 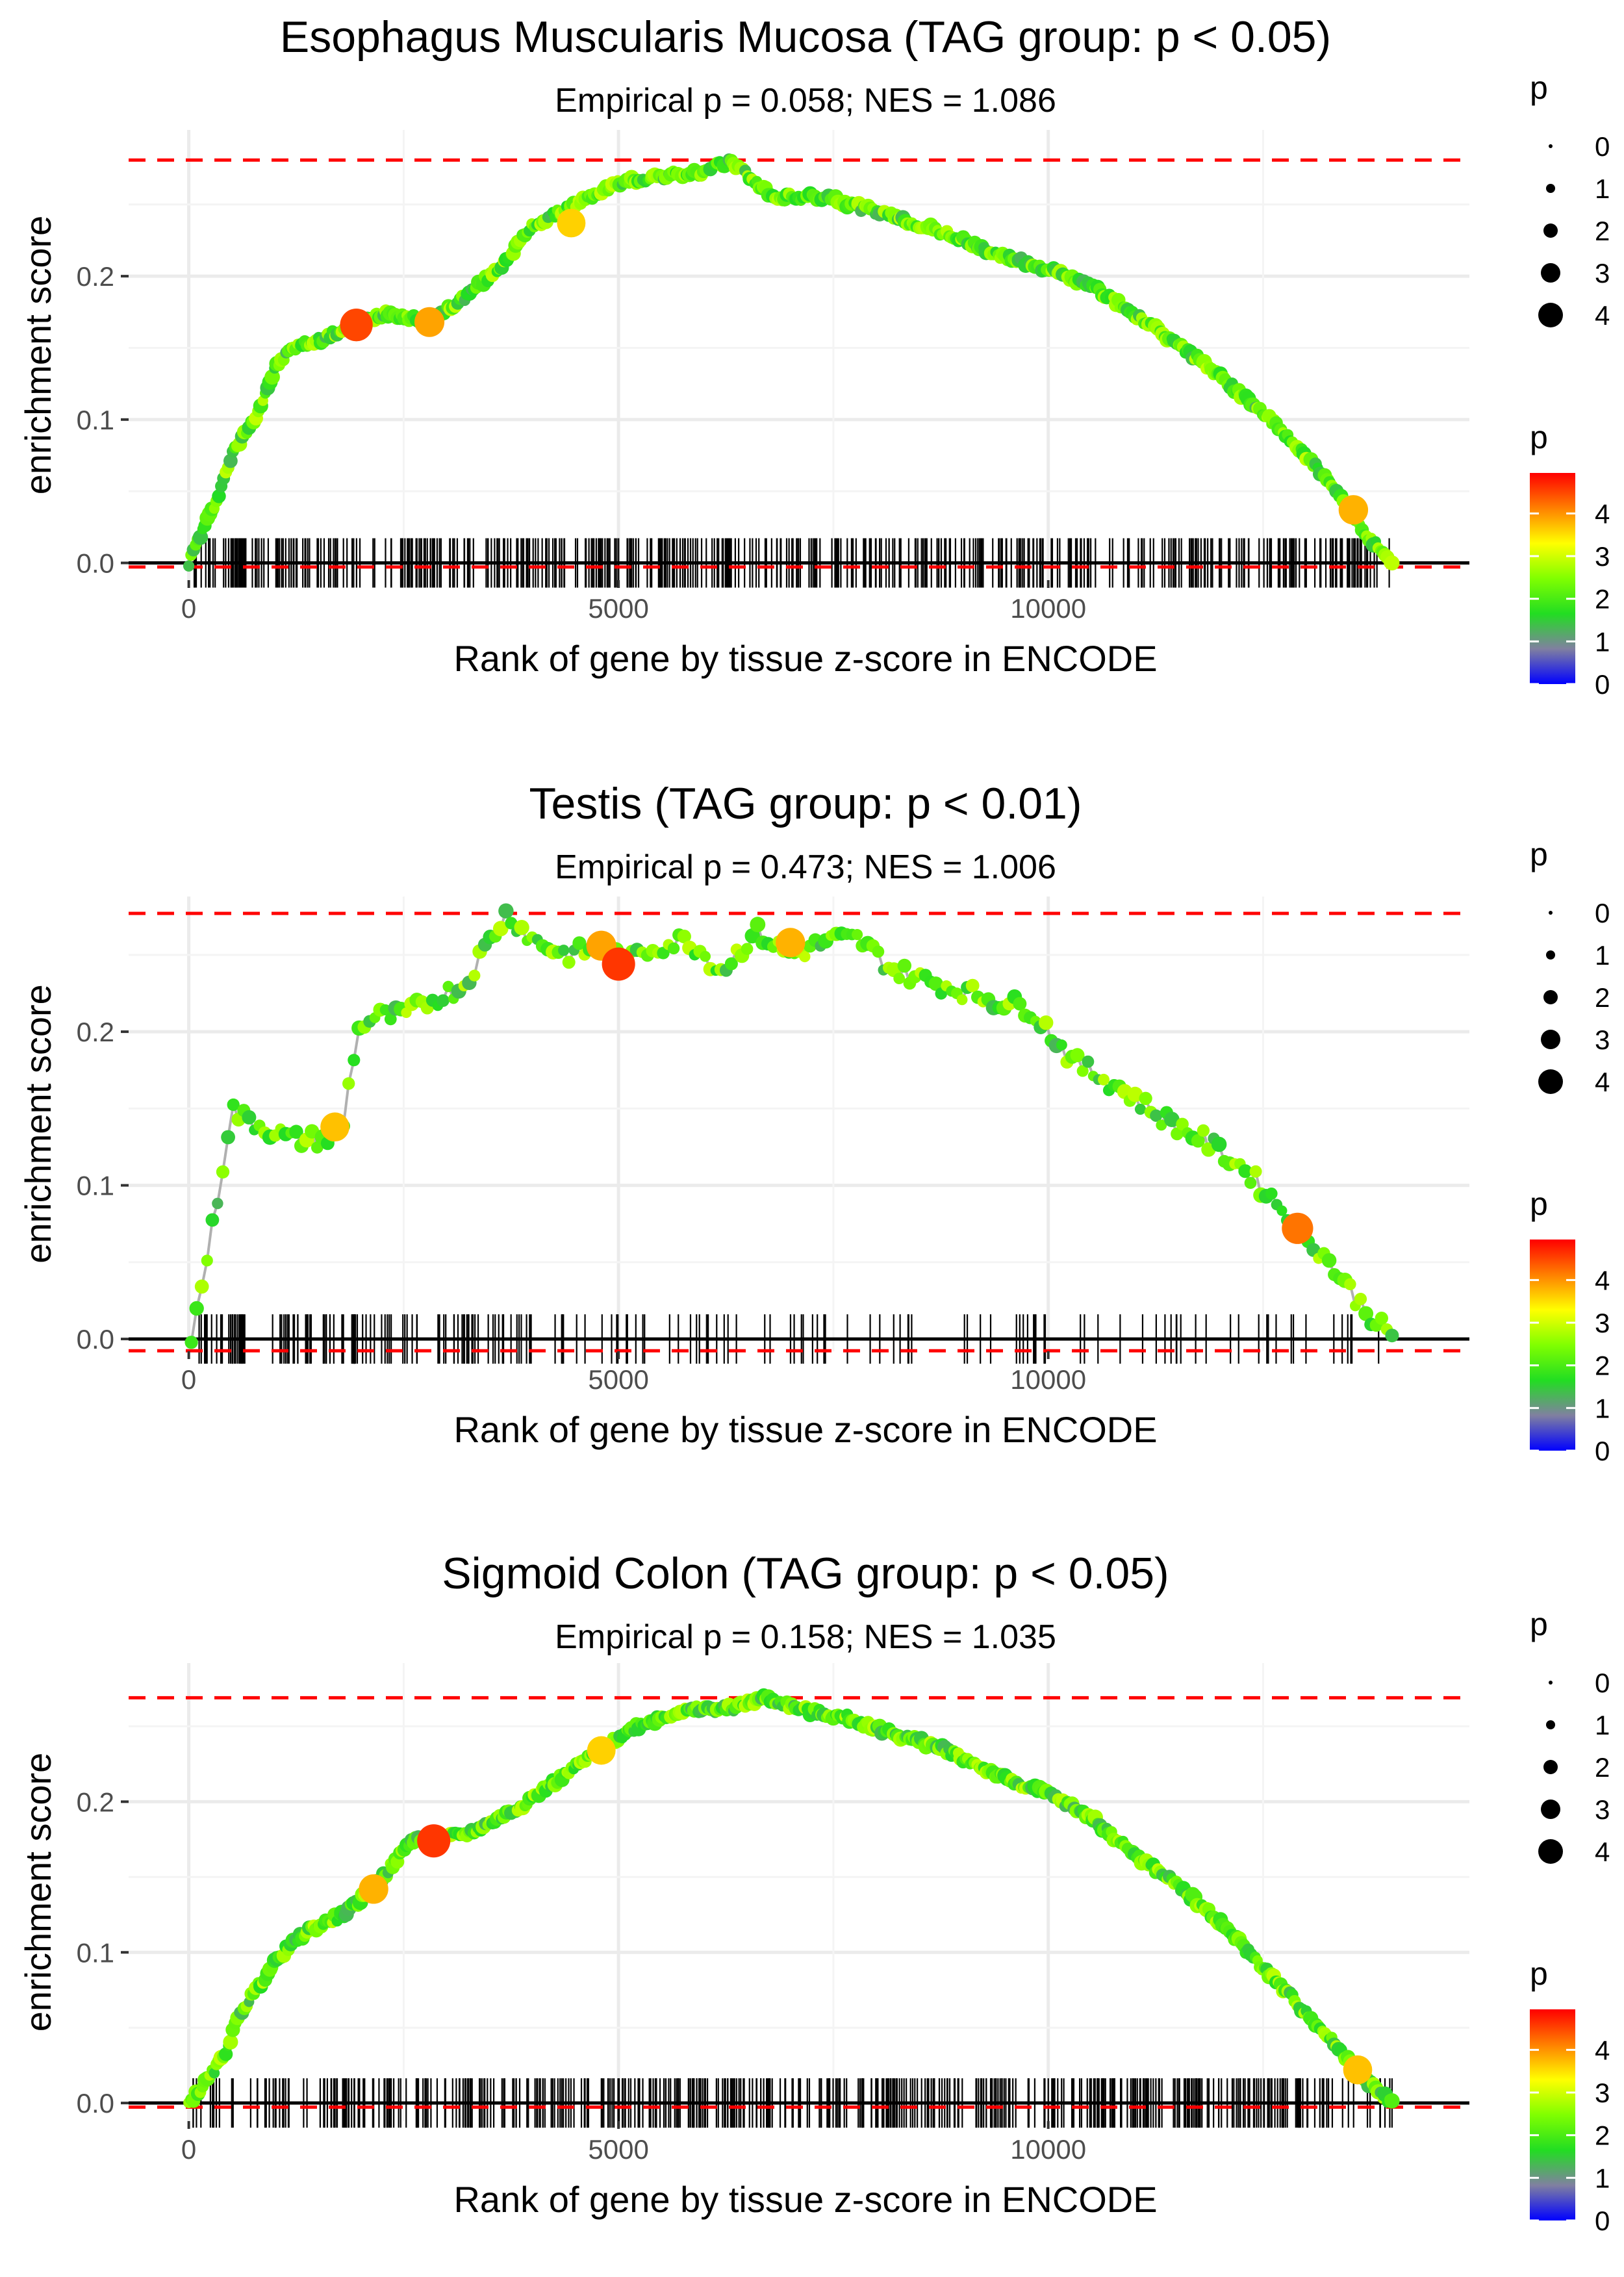 I want to click on y-tick-label: 0.2, so click(x=95, y=276).